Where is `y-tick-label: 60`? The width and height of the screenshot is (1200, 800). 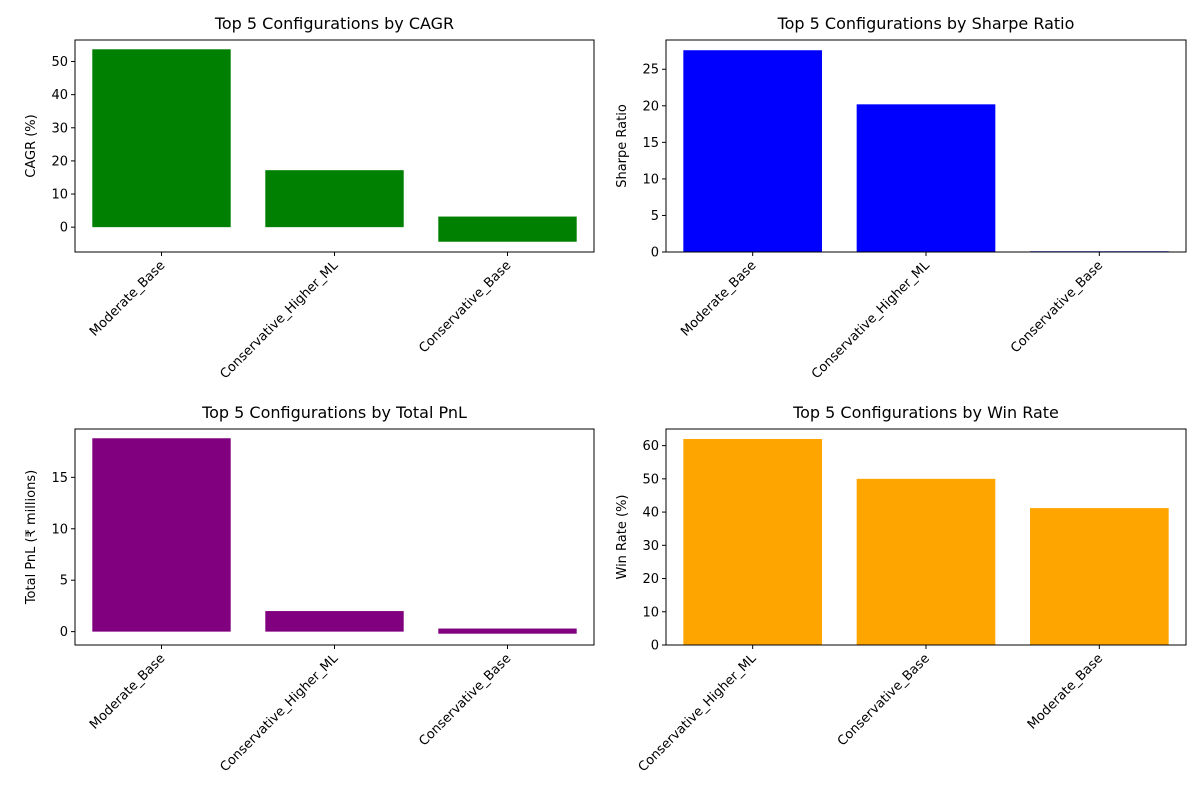
y-tick-label: 60 is located at coordinates (650, 446).